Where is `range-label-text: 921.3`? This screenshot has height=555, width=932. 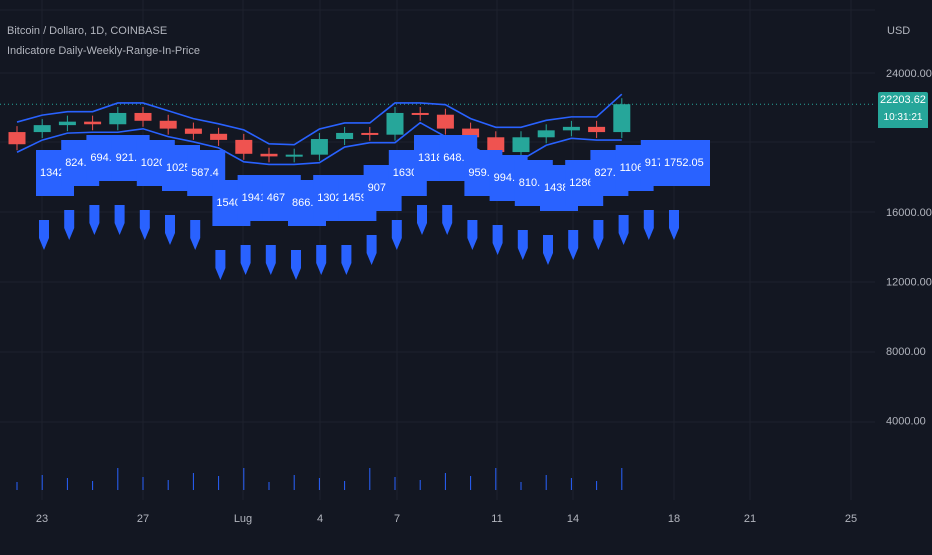
range-label-text: 921.3 is located at coordinates (130, 158).